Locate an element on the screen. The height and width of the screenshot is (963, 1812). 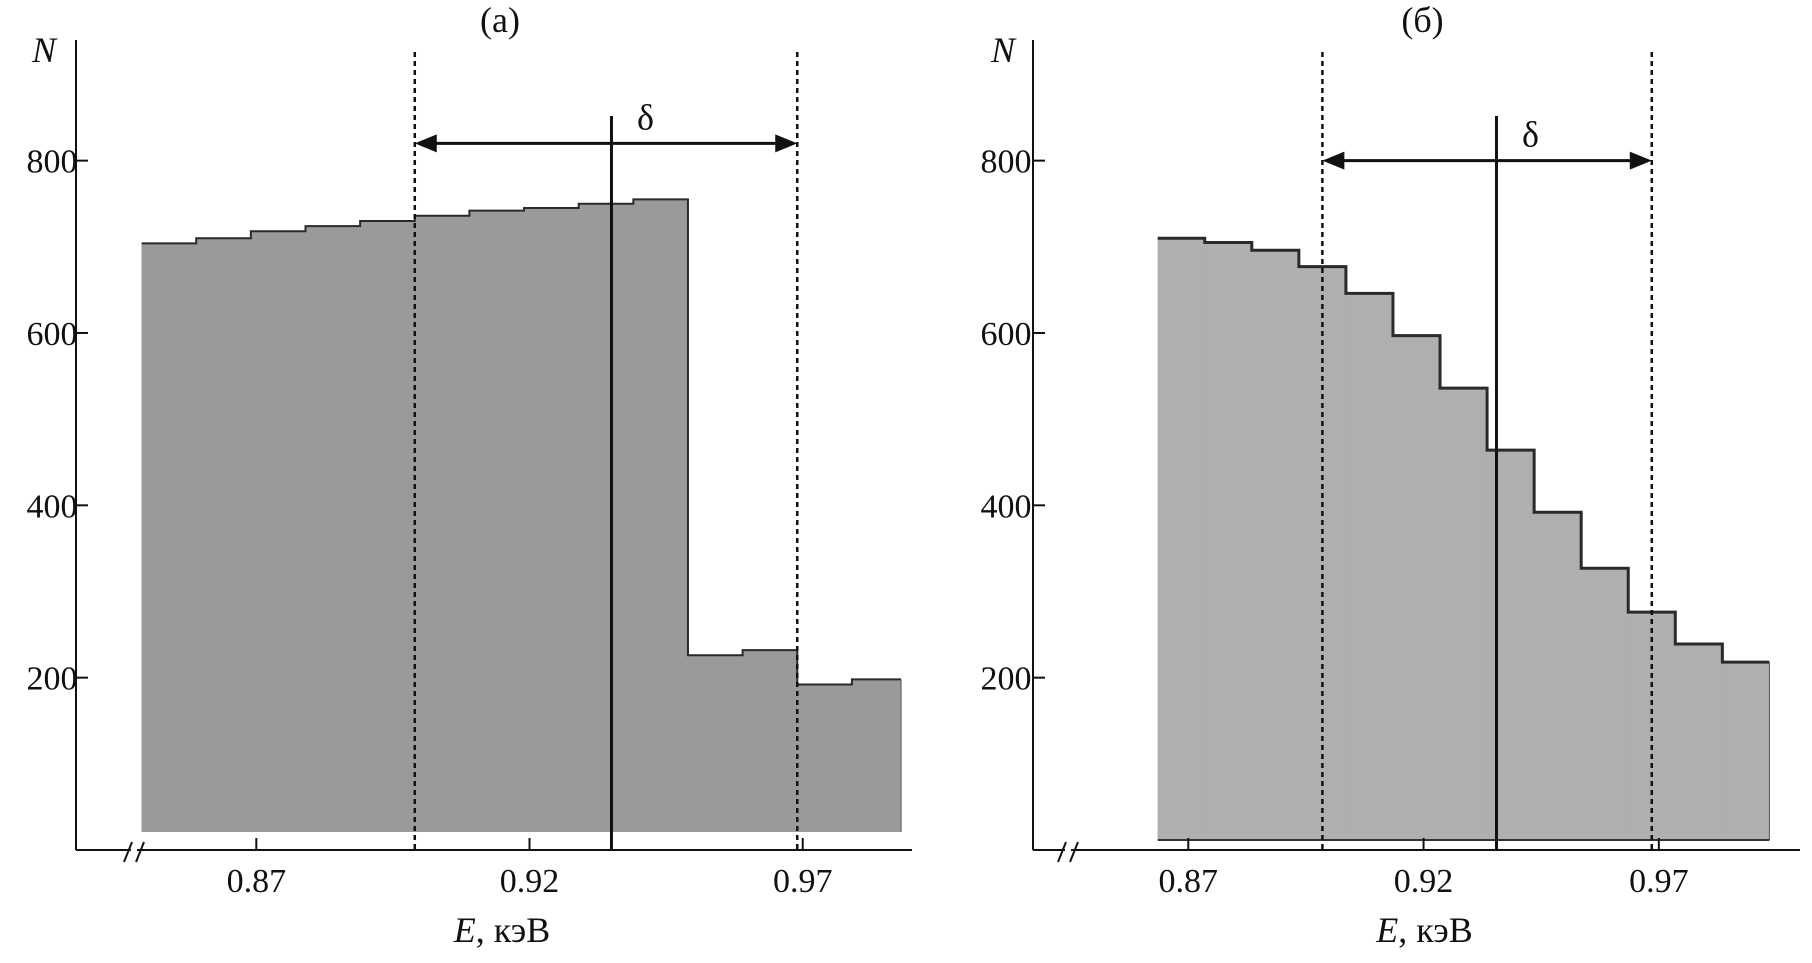
panel-title: (а) is located at coordinates (500, 20).